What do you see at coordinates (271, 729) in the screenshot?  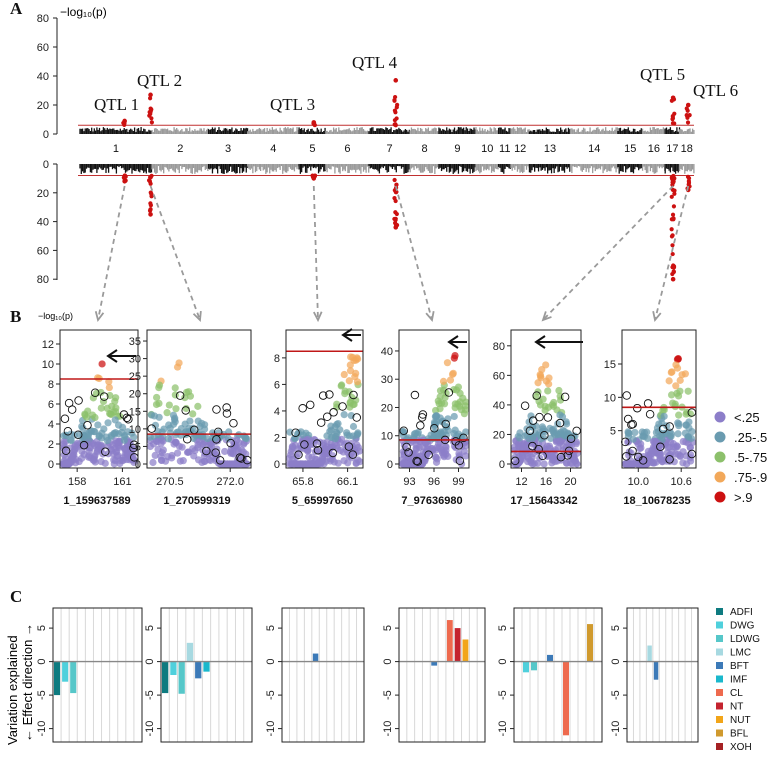 I see `effect-y-tick-label: -10` at bounding box center [271, 729].